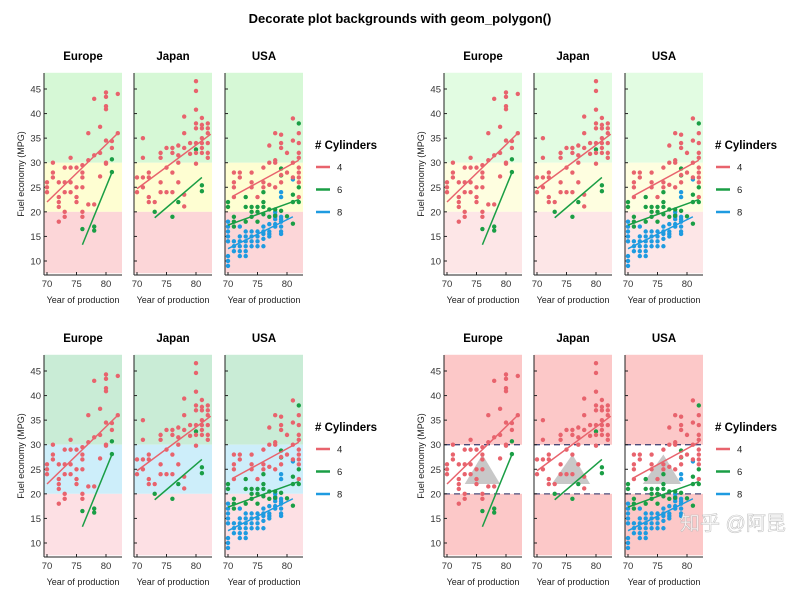 The width and height of the screenshot is (800, 605). Describe the element at coordinates (35, 90) in the screenshot. I see `y-tick-label: 45` at that location.